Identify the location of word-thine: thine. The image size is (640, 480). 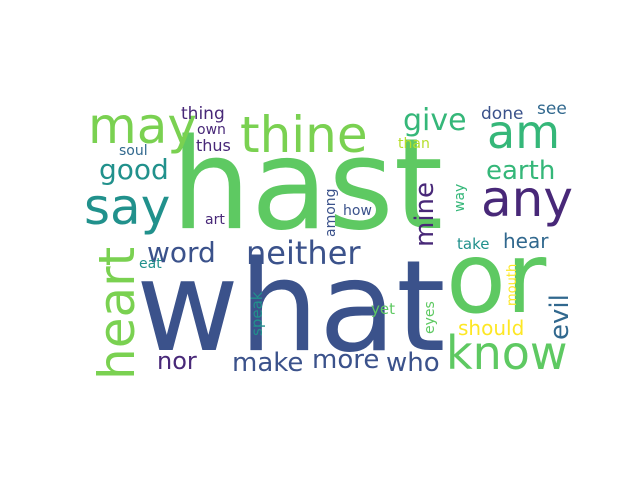
(304, 135).